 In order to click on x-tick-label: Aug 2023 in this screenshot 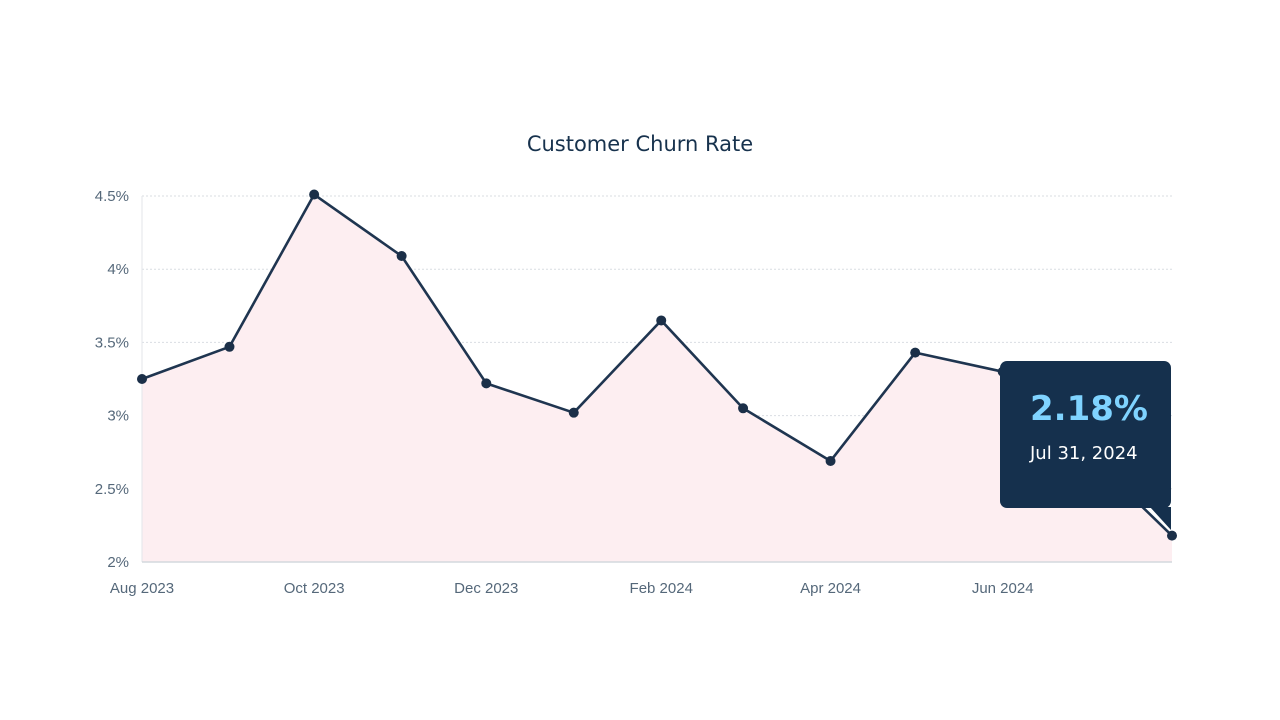, I will do `click(142, 588)`.